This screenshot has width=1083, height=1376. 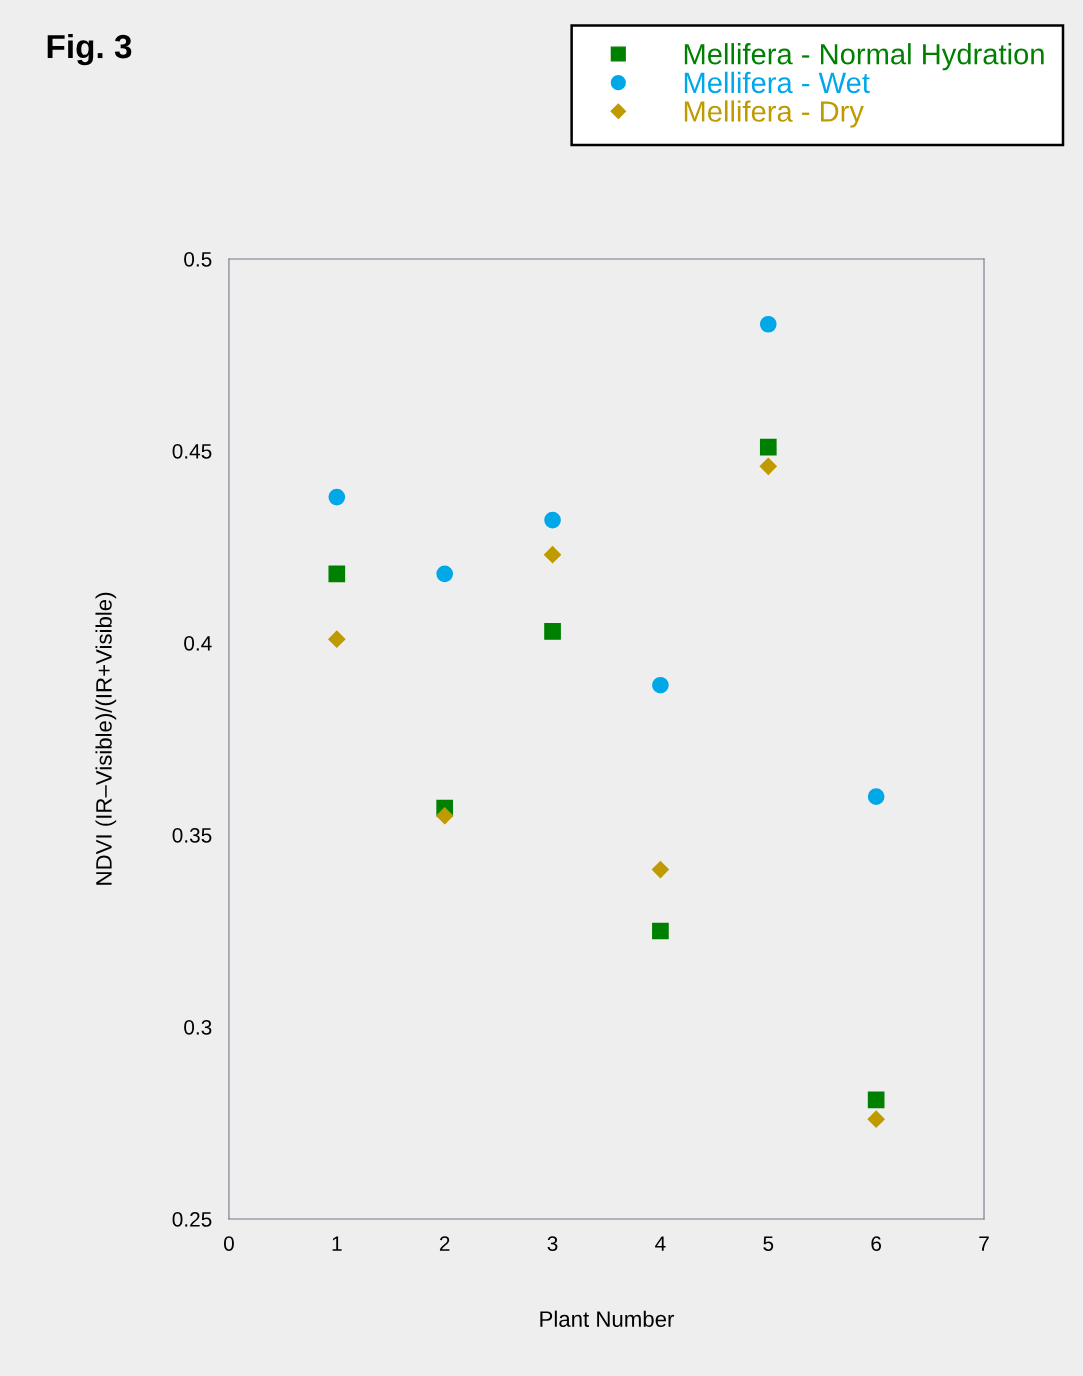 I want to click on x-tick-label: 7, so click(x=984, y=1243).